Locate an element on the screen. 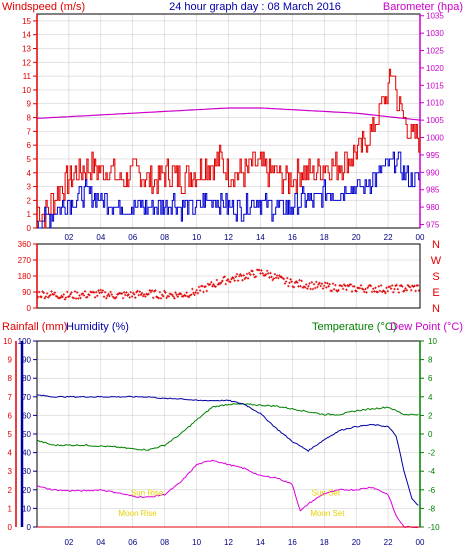  baro-tick-label: 975 is located at coordinates (433, 225).